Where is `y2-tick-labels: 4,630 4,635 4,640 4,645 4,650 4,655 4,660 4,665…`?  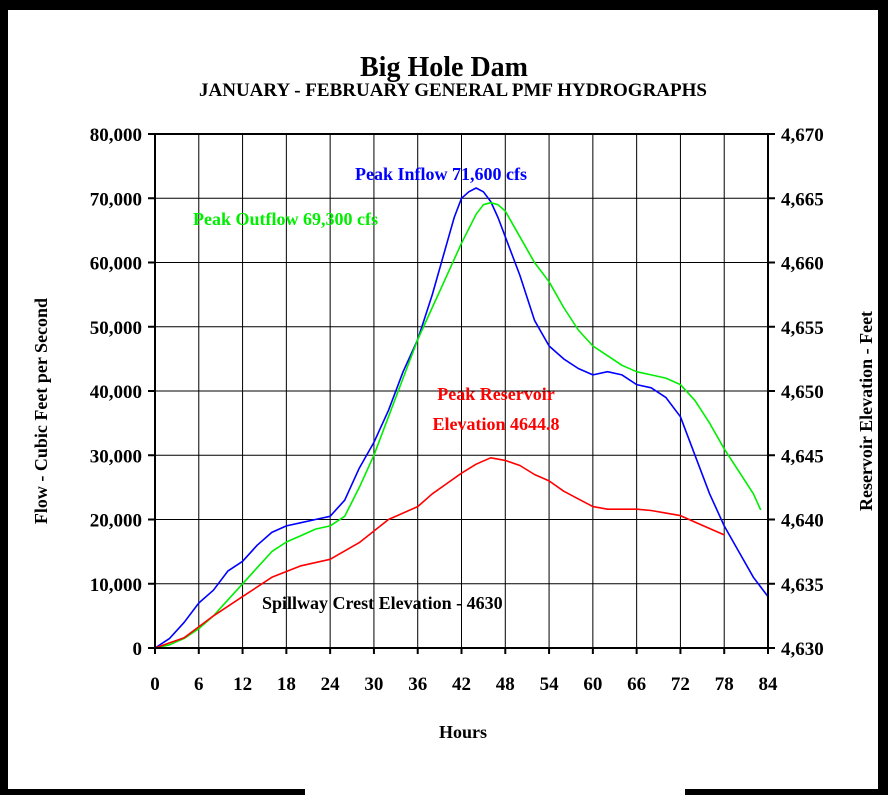
y2-tick-labels: 4,630 4,635 4,640 4,645 4,650 4,655 4,660 4,665… is located at coordinates (802, 392).